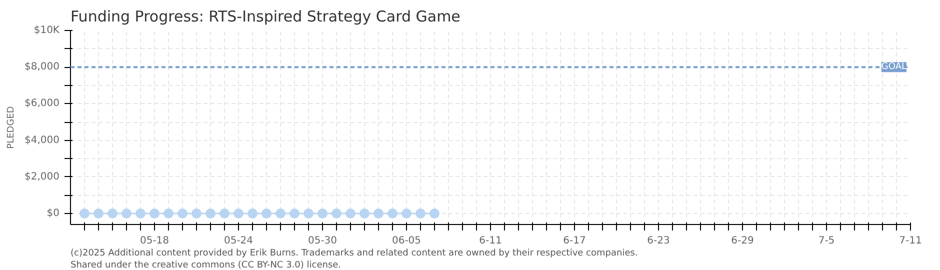  Describe the element at coordinates (42, 140) in the screenshot. I see `y-tick-label: $4,000` at that location.